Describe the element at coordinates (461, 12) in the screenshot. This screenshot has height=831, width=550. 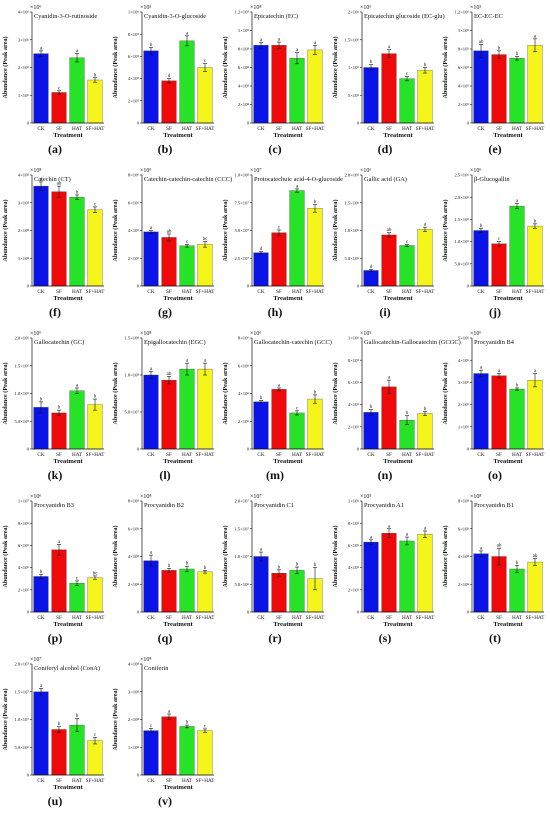
I see `y-tick-label: 1.2×10⁶` at that location.